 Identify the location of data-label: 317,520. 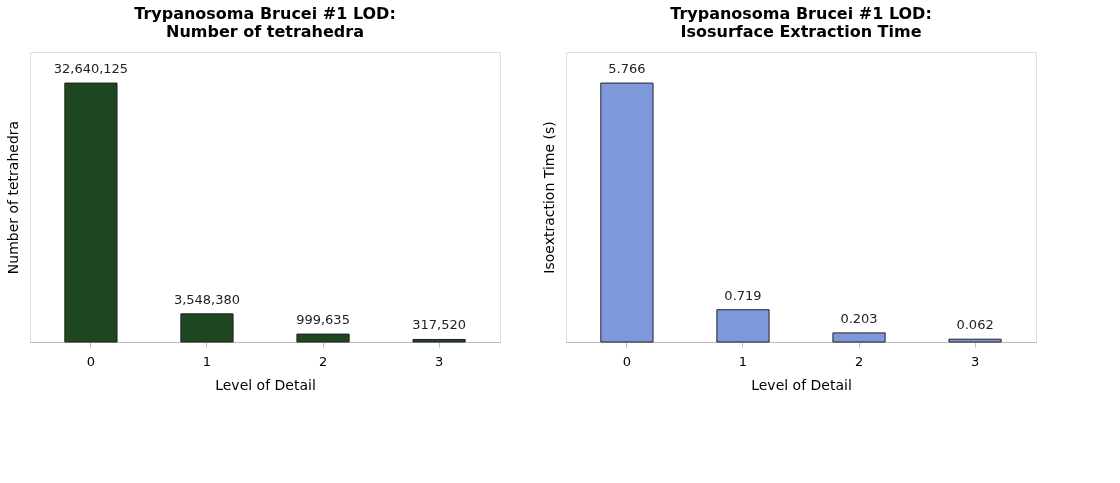
(439, 325).